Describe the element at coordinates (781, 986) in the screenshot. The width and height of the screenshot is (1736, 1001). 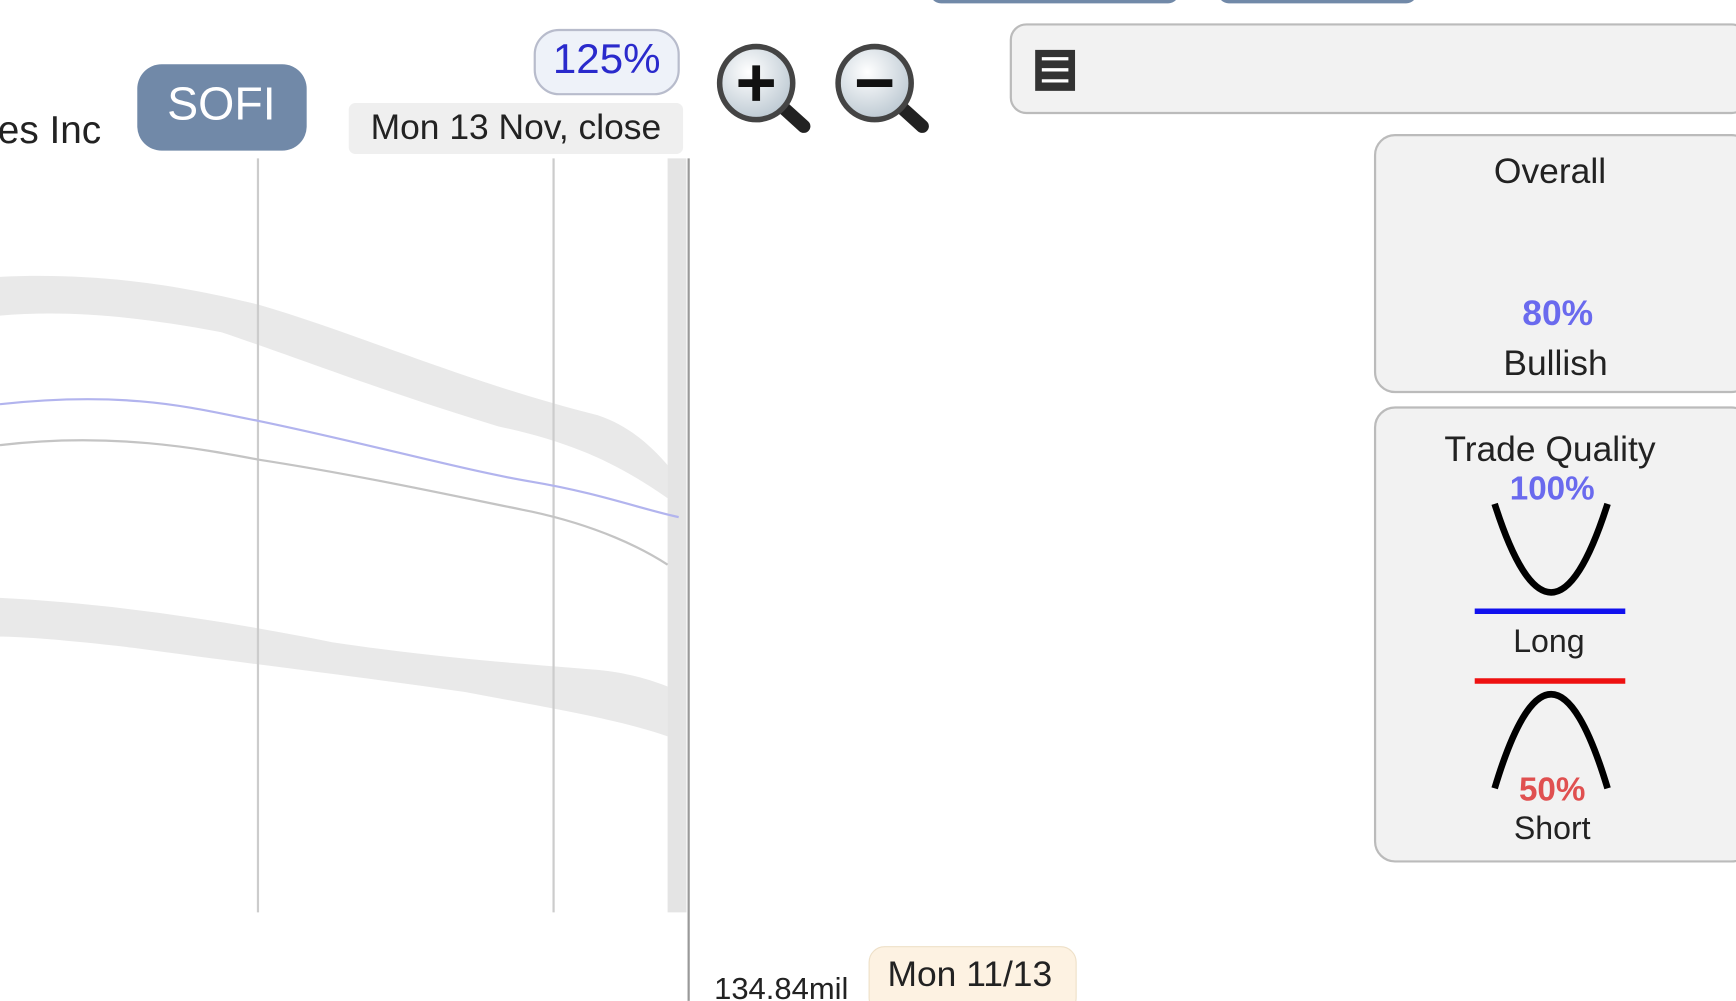
I see `volume-label: 134.84mil` at that location.